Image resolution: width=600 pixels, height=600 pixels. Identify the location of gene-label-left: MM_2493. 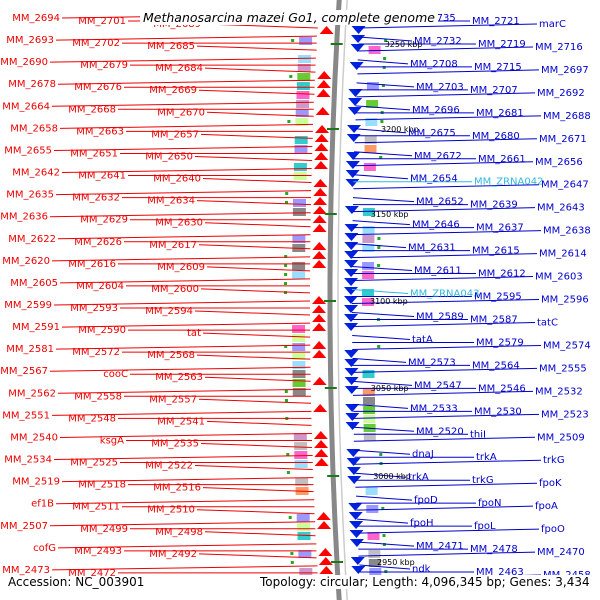
(98, 551).